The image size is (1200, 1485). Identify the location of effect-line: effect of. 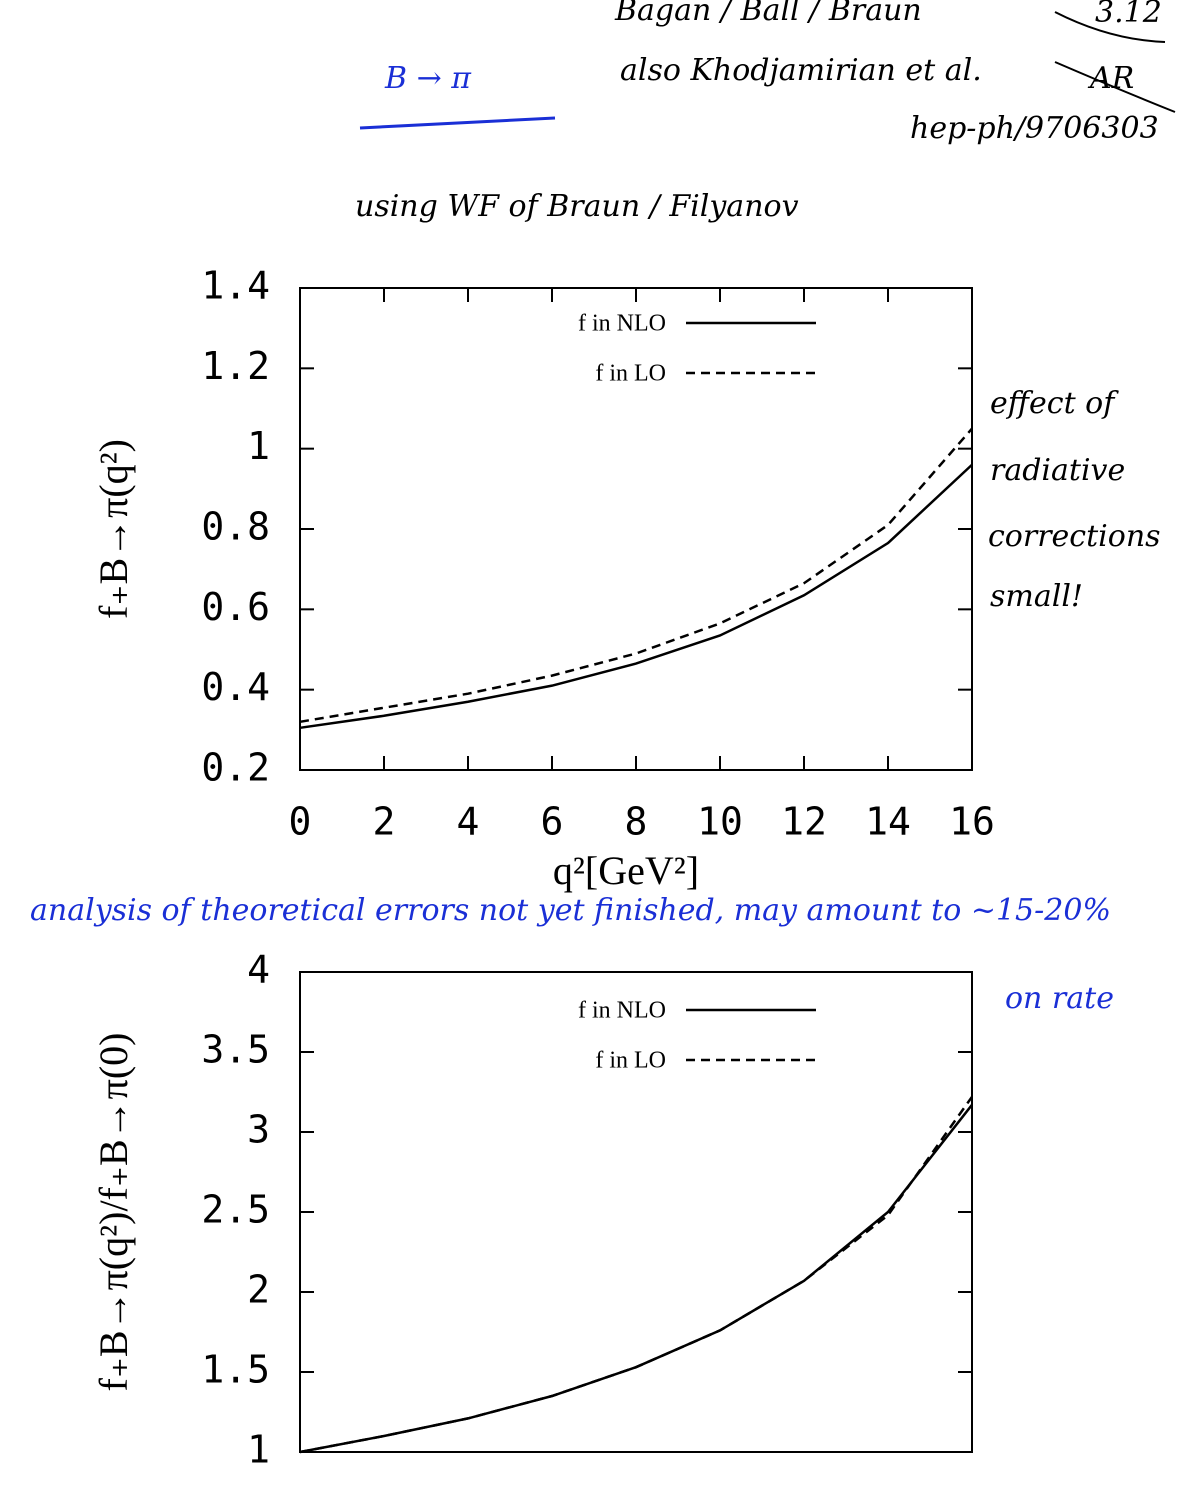
(1054, 403).